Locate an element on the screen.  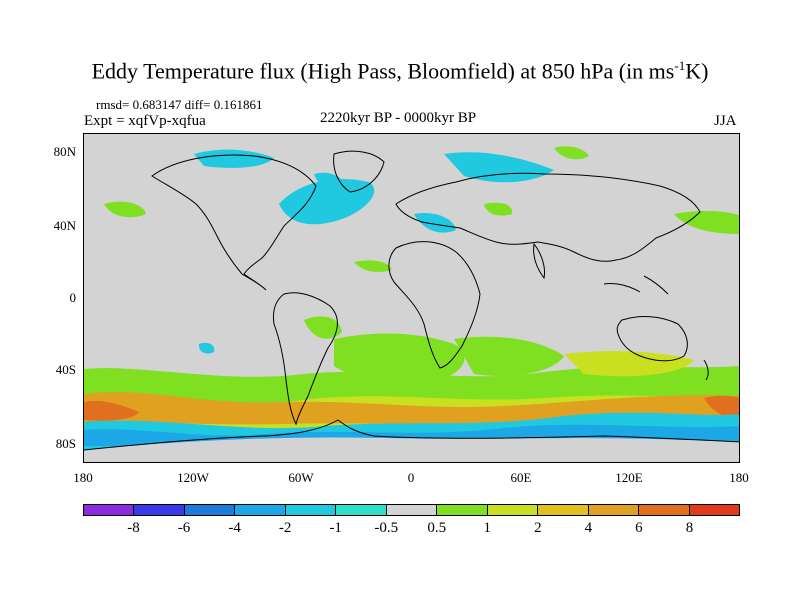
southern-ocean-red-left is located at coordinates (111, 410).